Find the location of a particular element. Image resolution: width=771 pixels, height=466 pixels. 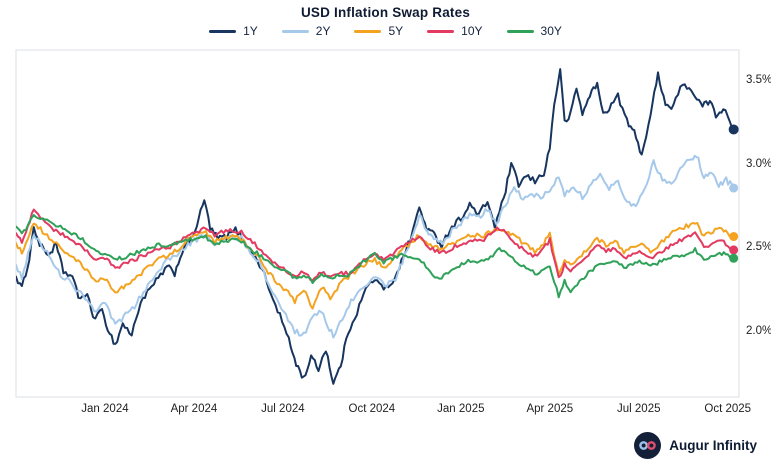

series-end-marker-1y is located at coordinates (733, 129).